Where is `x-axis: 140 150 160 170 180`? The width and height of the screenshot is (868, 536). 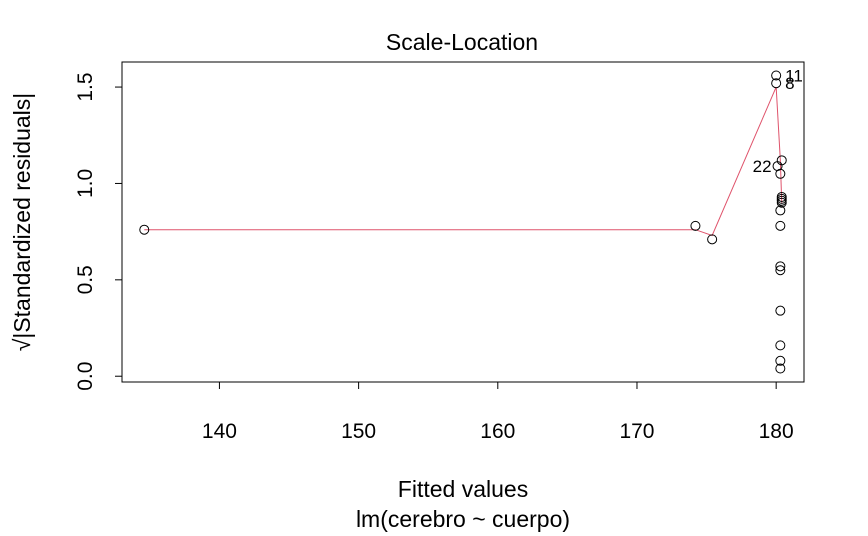
x-axis: 140 150 160 170 180 is located at coordinates (498, 412).